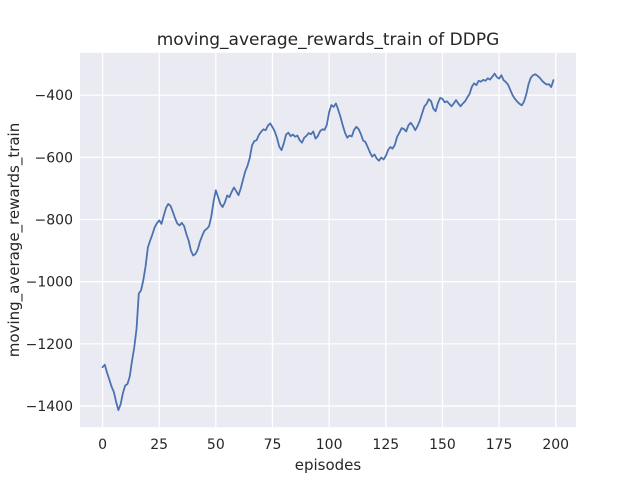 The height and width of the screenshot is (480, 640). Describe the element at coordinates (54, 158) in the screenshot. I see `y-tick-label: −600` at that location.